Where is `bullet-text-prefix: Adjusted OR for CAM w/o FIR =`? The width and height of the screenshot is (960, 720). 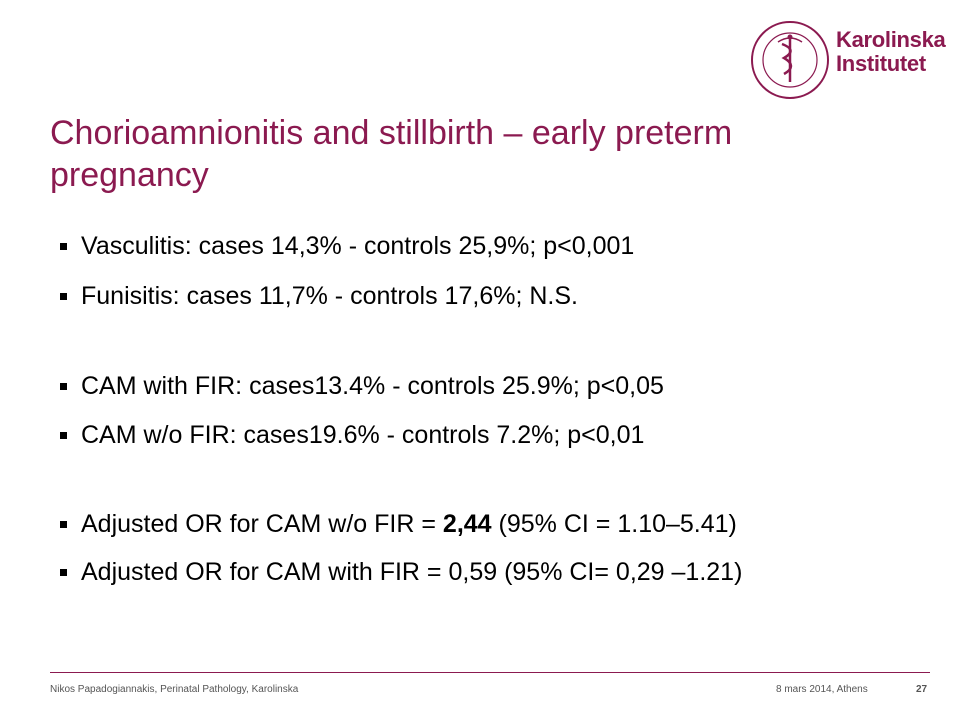
bullet-text-prefix: Adjusted OR for CAM w/o FIR = is located at coordinates (262, 524).